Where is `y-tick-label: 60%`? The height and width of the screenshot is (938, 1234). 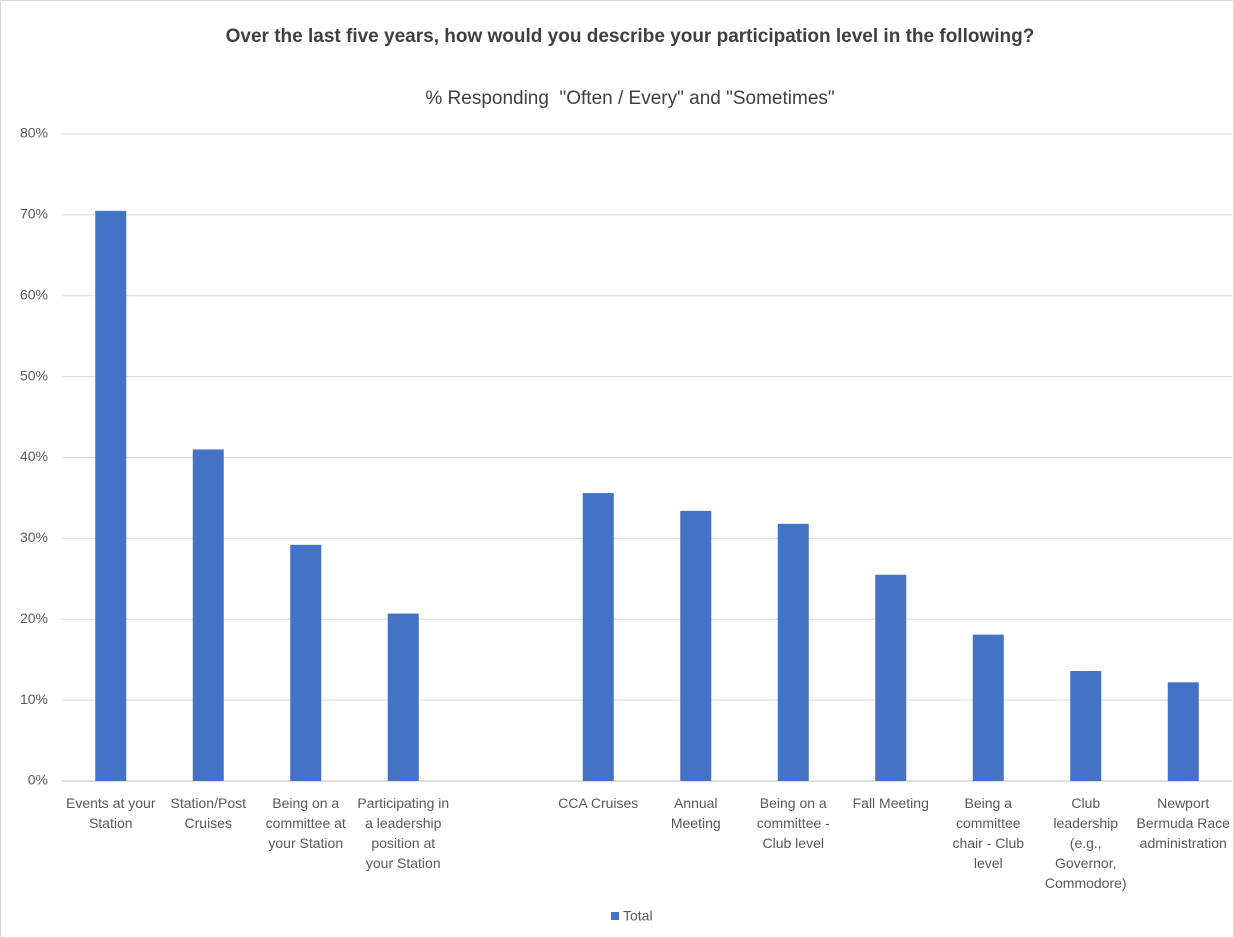 y-tick-label: 60% is located at coordinates (34, 294).